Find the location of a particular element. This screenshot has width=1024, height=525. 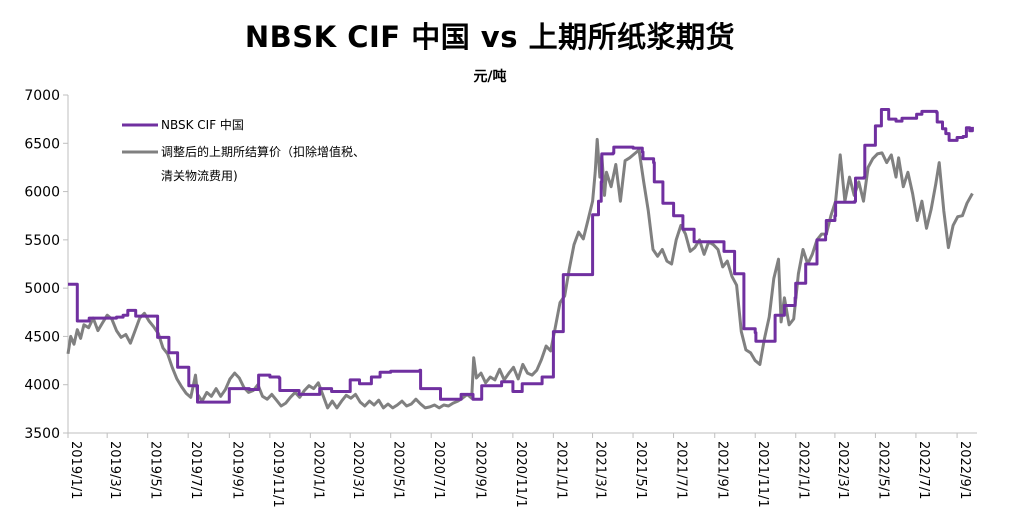

legend-label-shfe: 调整后的上期所结算价（扣除增值税、清关物流费用) is located at coordinates (263, 163).